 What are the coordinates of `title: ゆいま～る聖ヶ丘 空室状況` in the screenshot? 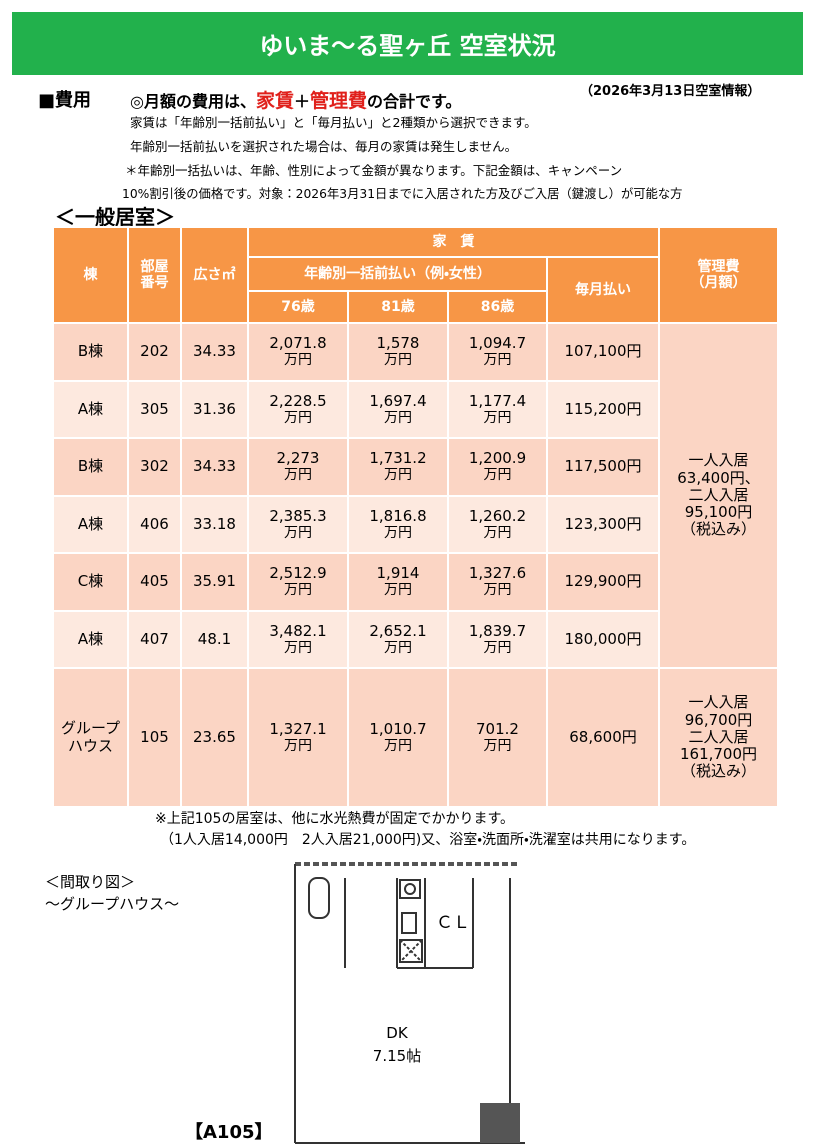 It's located at (407, 46).